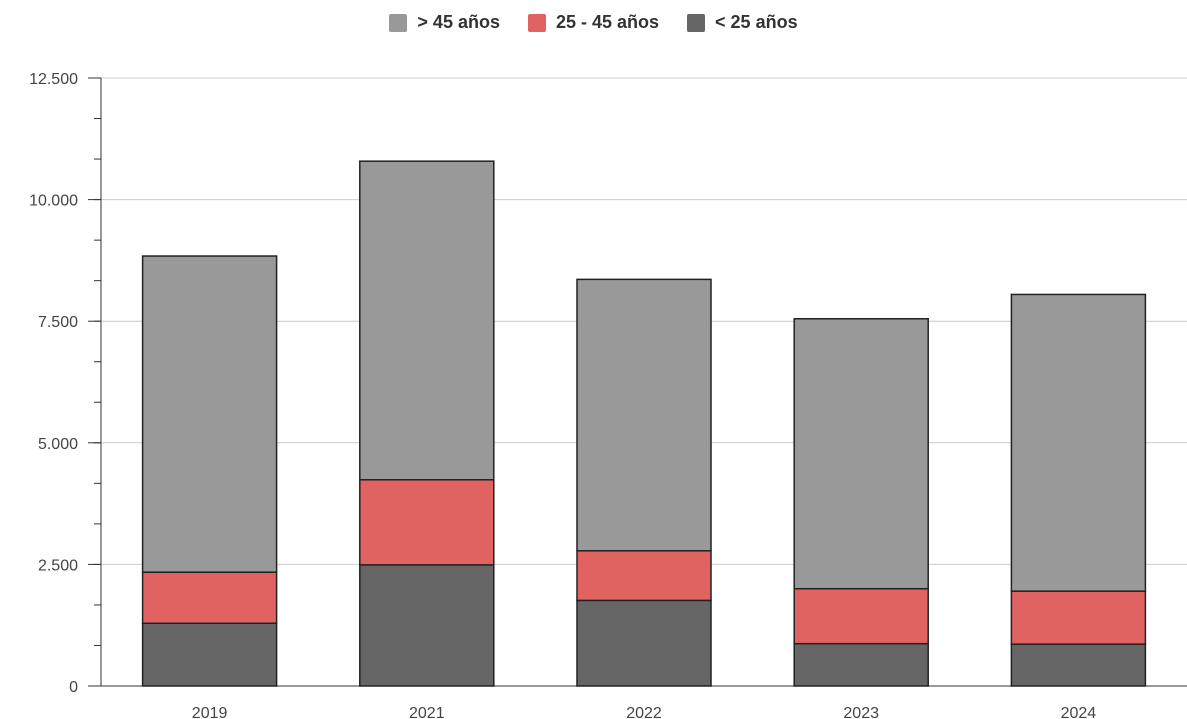  What do you see at coordinates (53, 79) in the screenshot?
I see `y-tick-label: 12.500` at bounding box center [53, 79].